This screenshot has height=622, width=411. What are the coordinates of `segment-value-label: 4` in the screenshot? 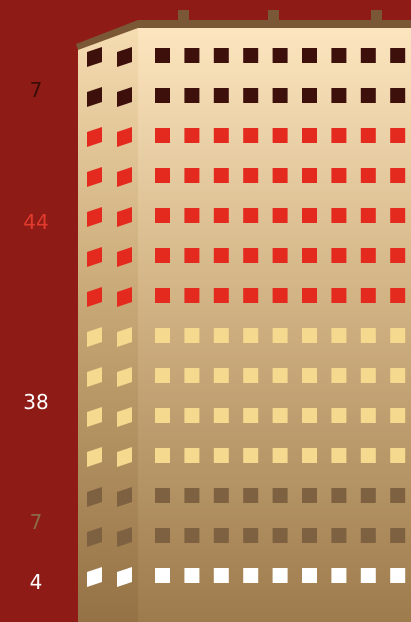 It's located at (36, 582).